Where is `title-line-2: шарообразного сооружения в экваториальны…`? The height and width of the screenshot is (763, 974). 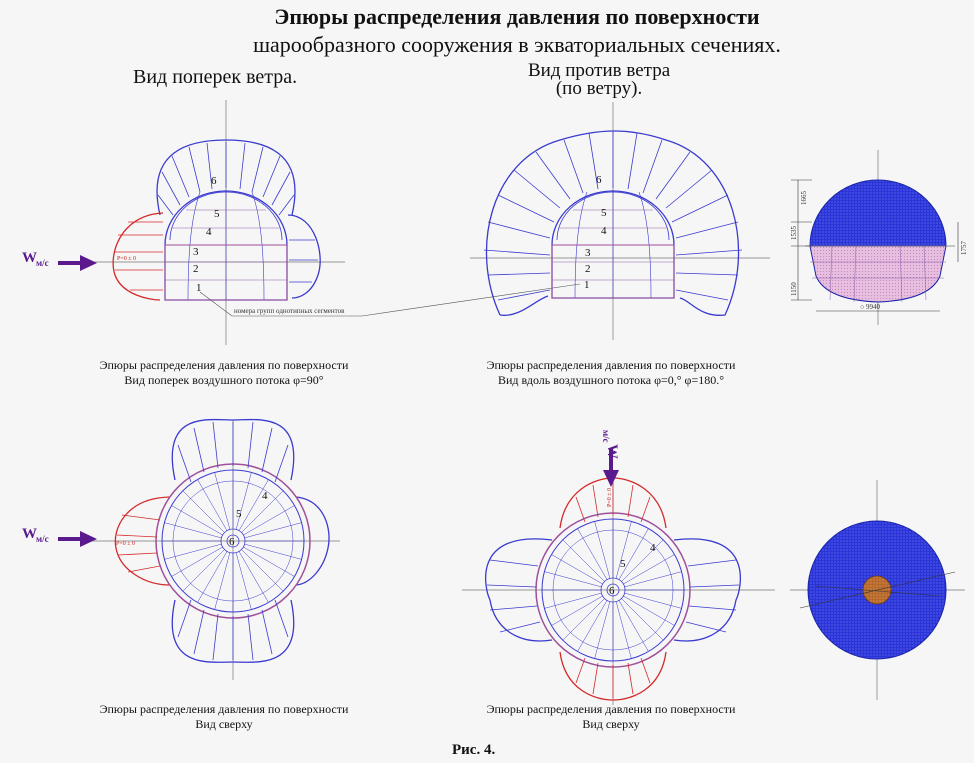 title-line-2: шарообразного сооружения в экваториальны… is located at coordinates (517, 44).